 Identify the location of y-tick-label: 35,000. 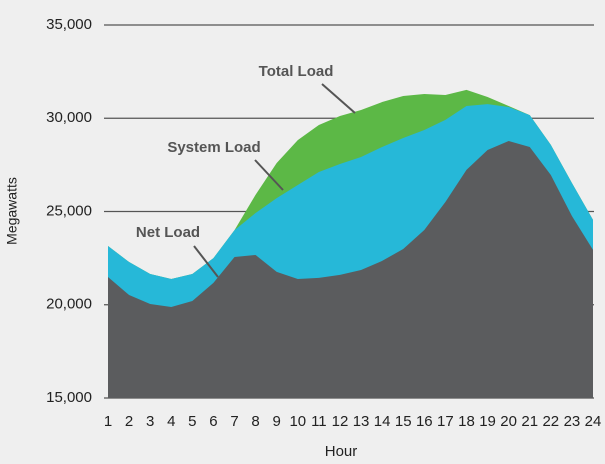
(69, 24).